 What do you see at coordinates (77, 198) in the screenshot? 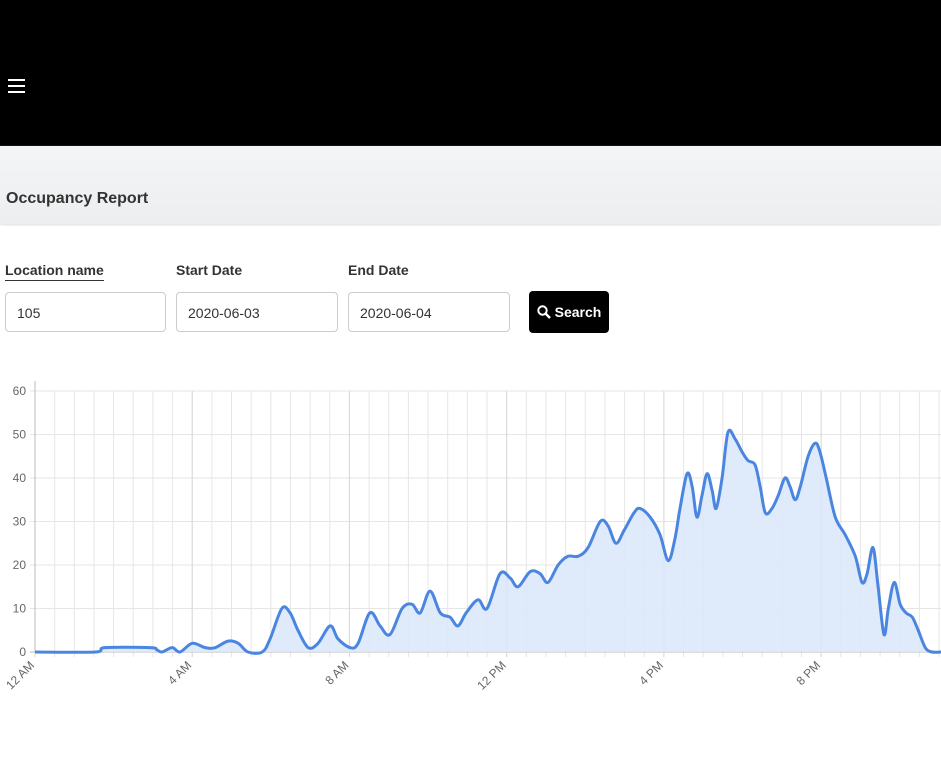
I see `page-title: Occupancy Report` at bounding box center [77, 198].